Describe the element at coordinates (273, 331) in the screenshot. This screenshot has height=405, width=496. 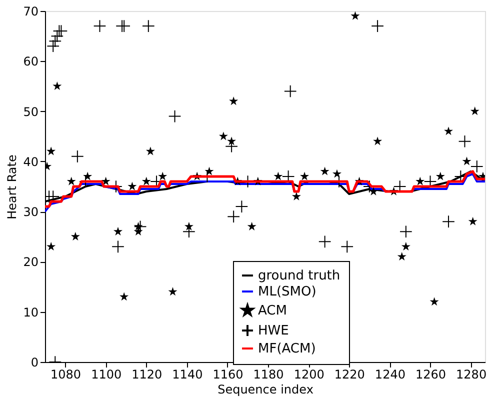
I see `legend-label: HWE` at that location.